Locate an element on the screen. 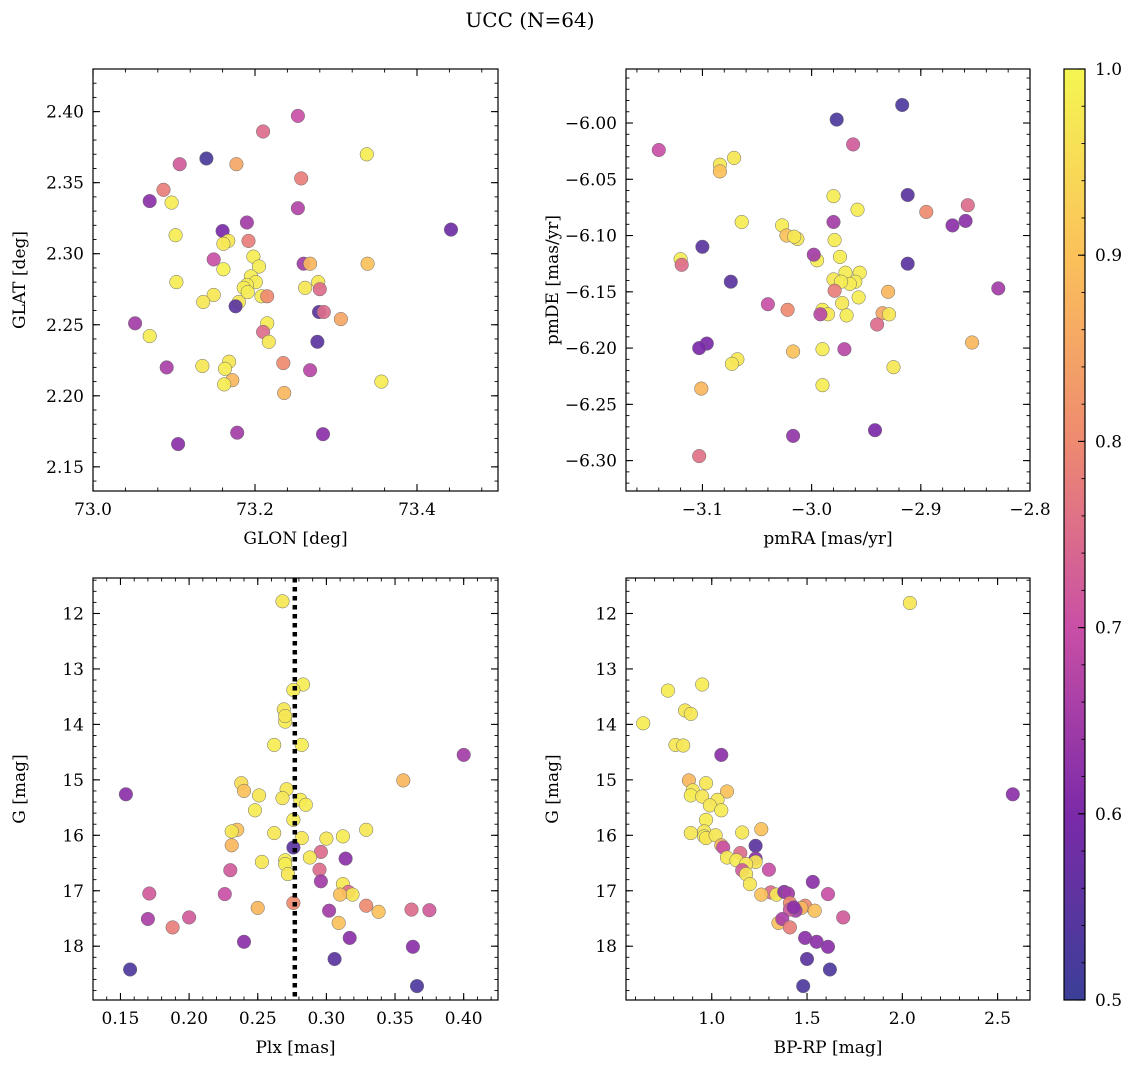 The width and height of the screenshot is (1136, 1068). x-tick-label: 0.15 is located at coordinates (121, 1019).